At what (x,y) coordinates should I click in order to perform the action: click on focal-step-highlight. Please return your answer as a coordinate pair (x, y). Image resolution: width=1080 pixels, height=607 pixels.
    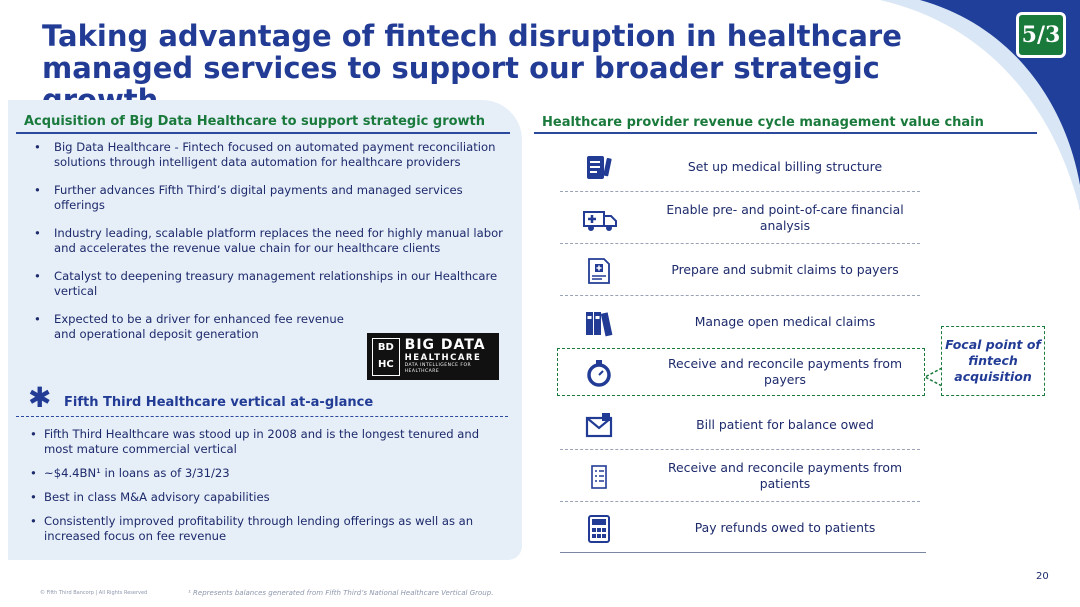
    Looking at the image, I should click on (741, 372).